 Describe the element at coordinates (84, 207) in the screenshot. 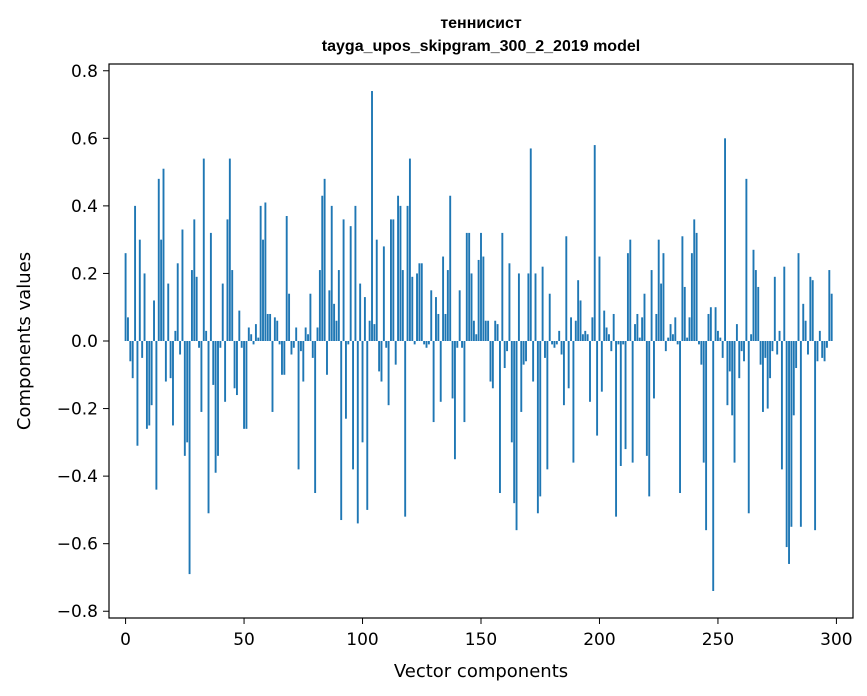

I see `y-tick-label: 0.4` at that location.